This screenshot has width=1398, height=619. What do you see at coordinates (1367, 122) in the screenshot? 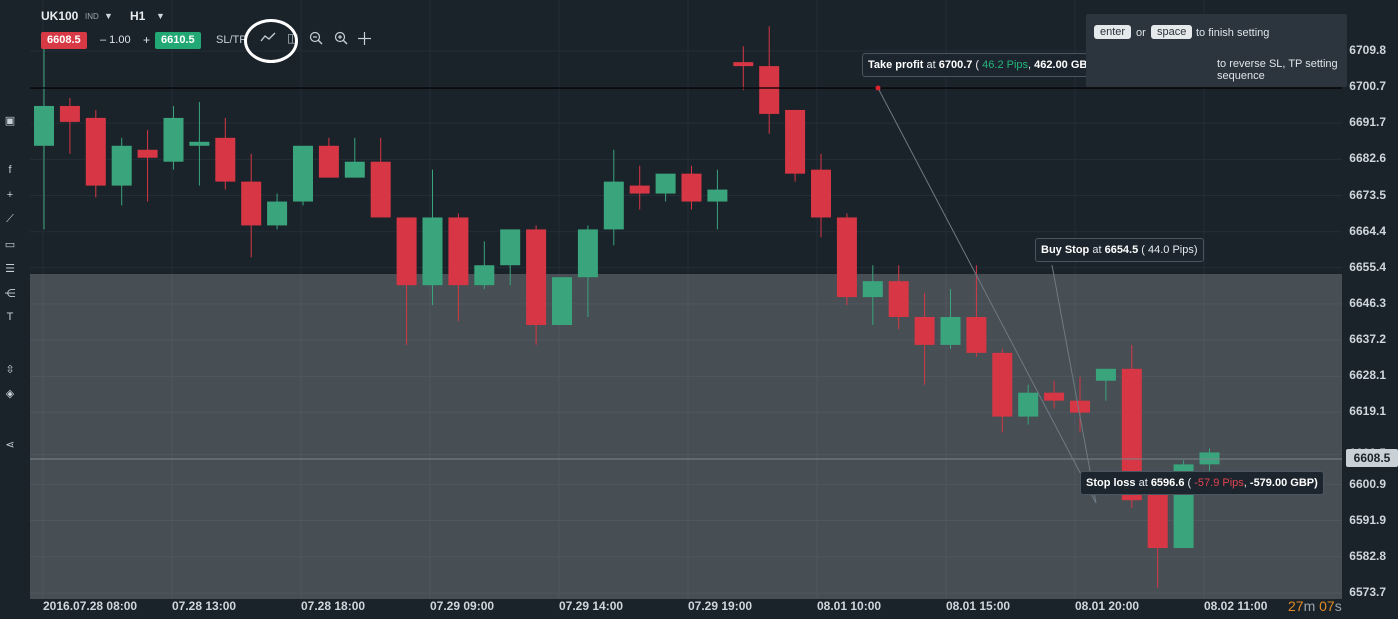
I see `price-label: 6691.7` at bounding box center [1367, 122].